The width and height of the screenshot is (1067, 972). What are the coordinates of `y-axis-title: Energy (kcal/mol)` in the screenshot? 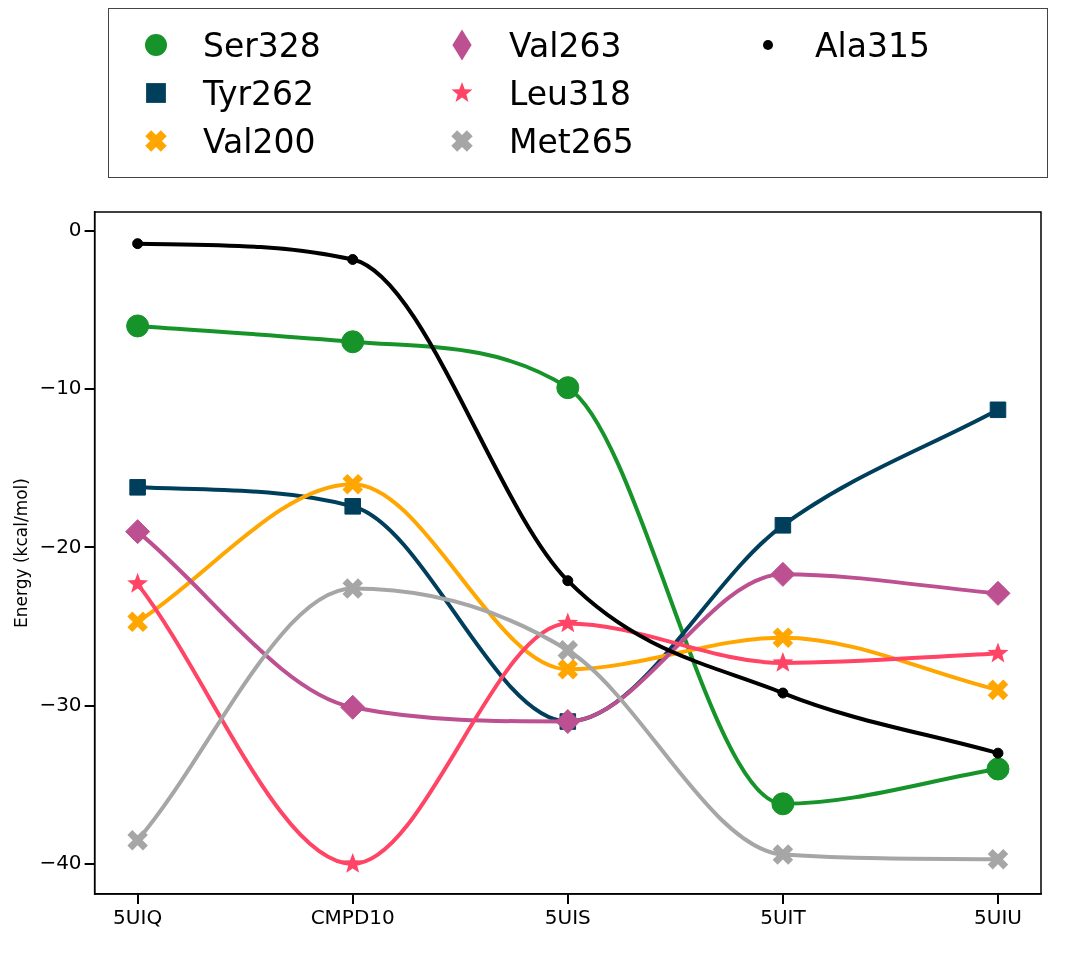 It's located at (20, 553).